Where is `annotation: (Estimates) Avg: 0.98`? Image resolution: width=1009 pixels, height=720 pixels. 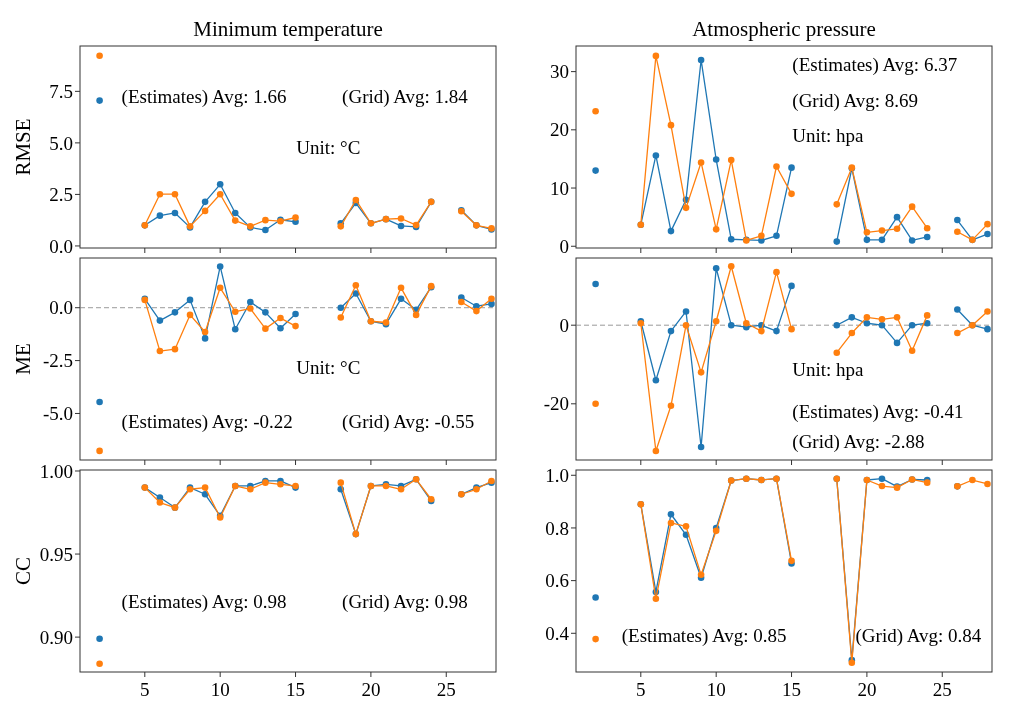
annotation: (Estimates) Avg: 0.98 is located at coordinates (204, 601).